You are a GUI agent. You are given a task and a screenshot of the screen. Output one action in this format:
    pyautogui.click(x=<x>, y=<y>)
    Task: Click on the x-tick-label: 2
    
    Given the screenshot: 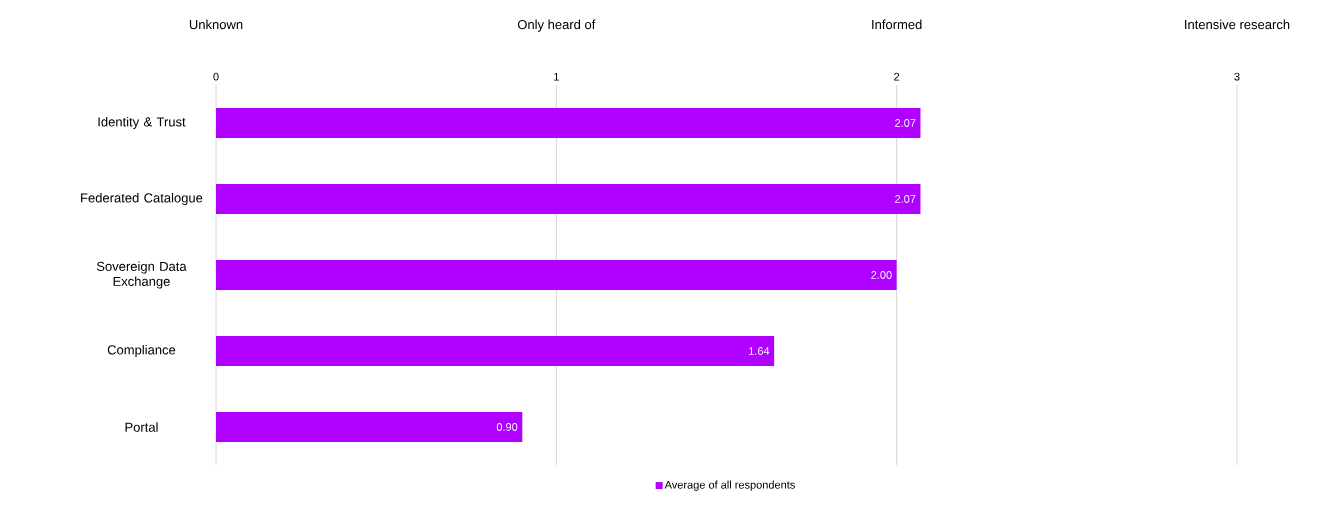 What is the action you would take?
    pyautogui.click(x=897, y=76)
    